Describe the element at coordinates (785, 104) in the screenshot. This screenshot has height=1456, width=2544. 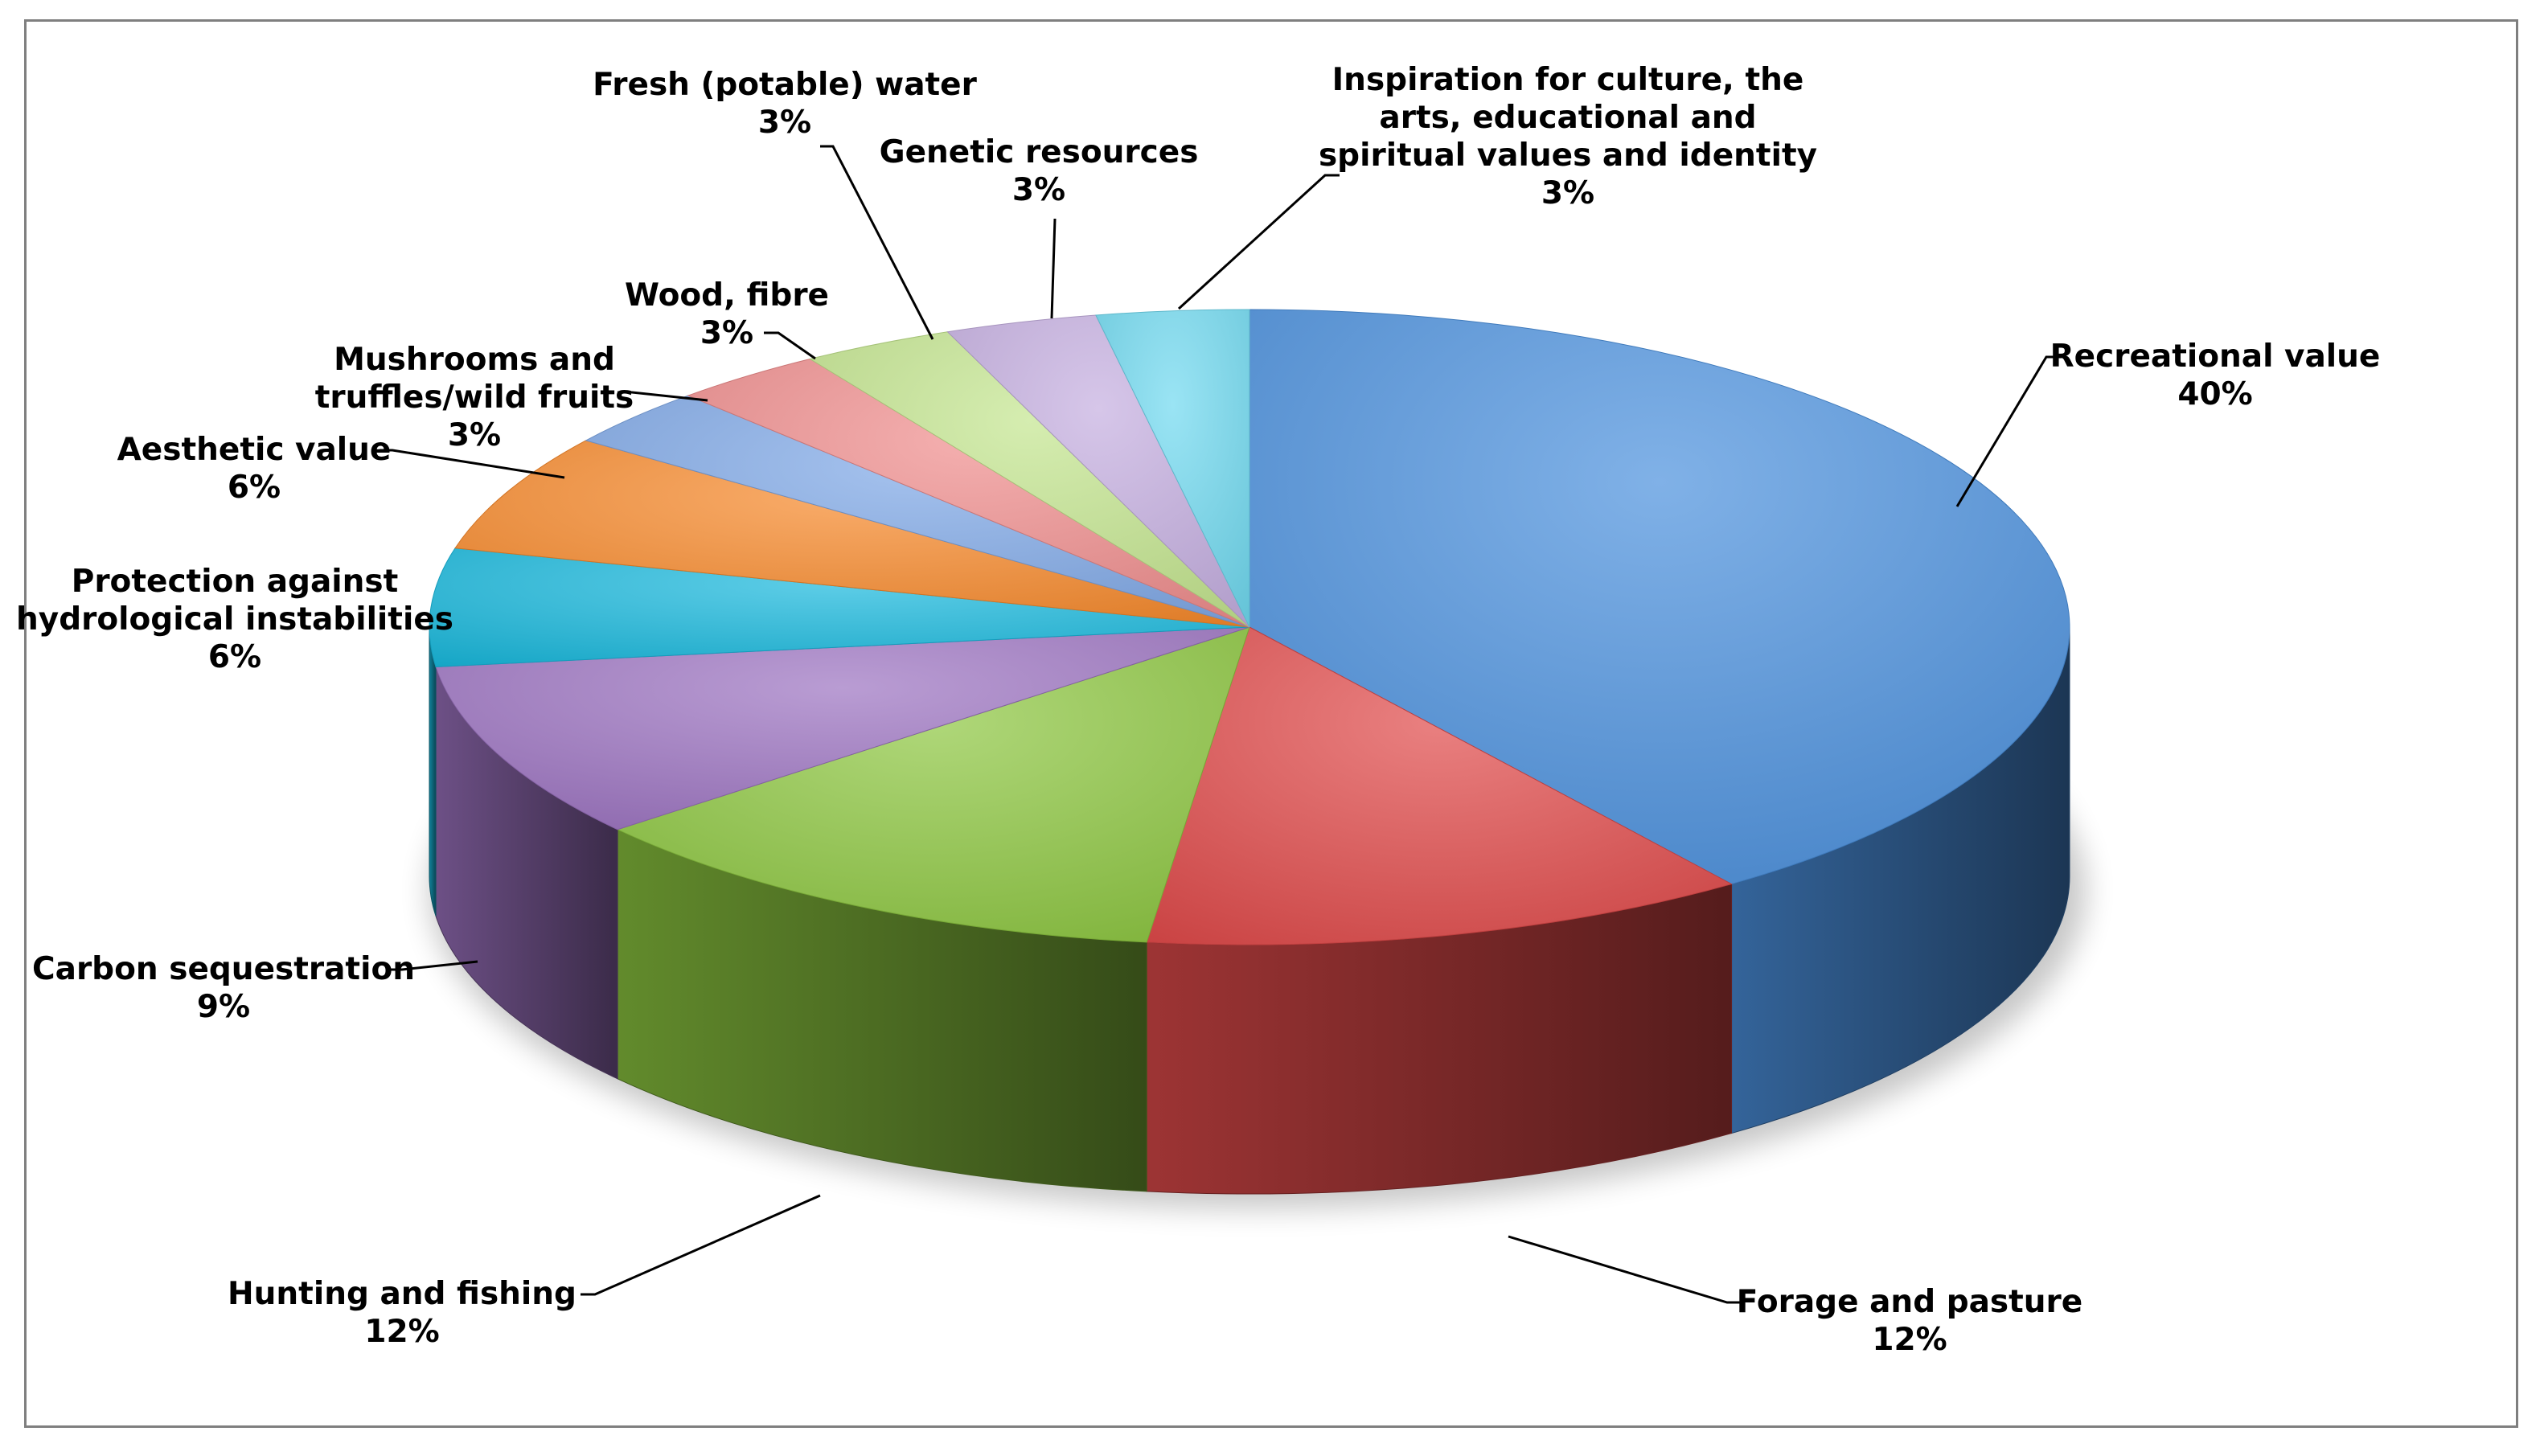
I see `slice-label-fresh-potable-water: Fresh (potable) water 3%` at that location.